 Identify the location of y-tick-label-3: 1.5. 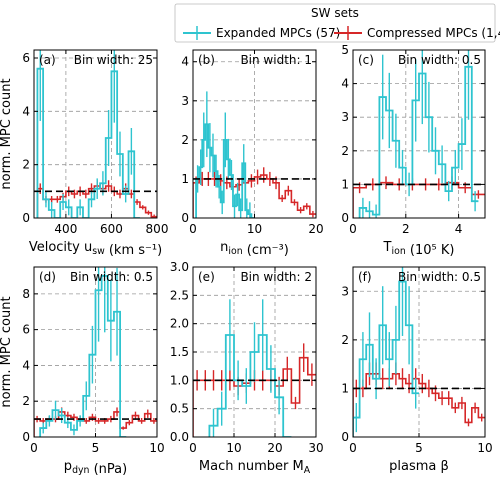
(179, 352).